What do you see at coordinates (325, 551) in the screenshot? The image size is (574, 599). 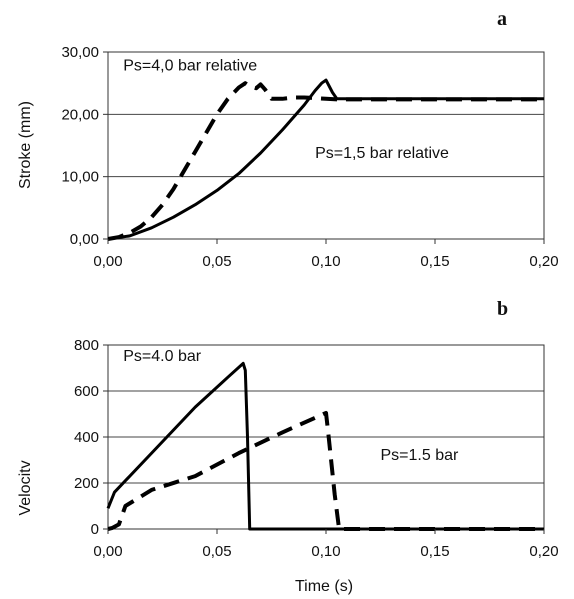 I see `panel-b-x-tick-label: 0,10` at bounding box center [325, 551].